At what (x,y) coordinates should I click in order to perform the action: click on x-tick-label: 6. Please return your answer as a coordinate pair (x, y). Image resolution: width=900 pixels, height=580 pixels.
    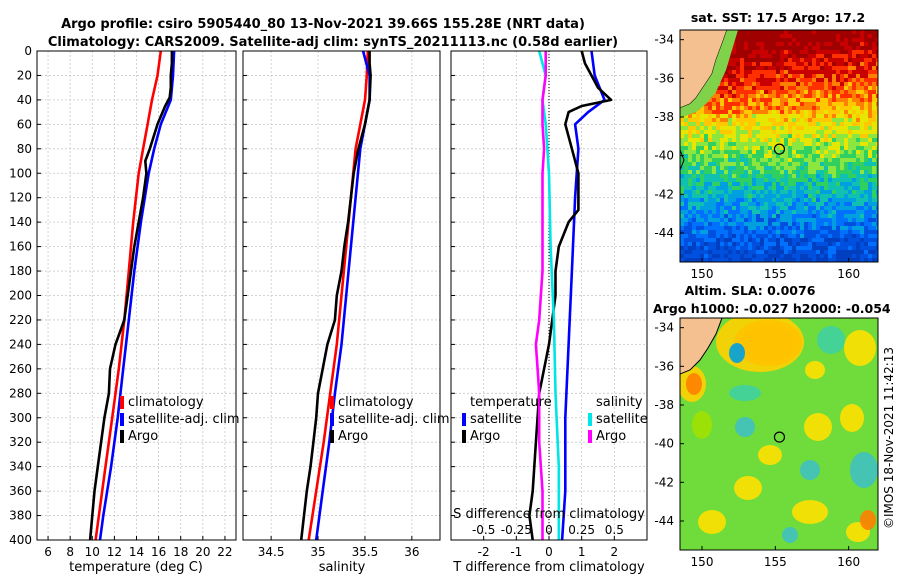
    Looking at the image, I should click on (48, 552).